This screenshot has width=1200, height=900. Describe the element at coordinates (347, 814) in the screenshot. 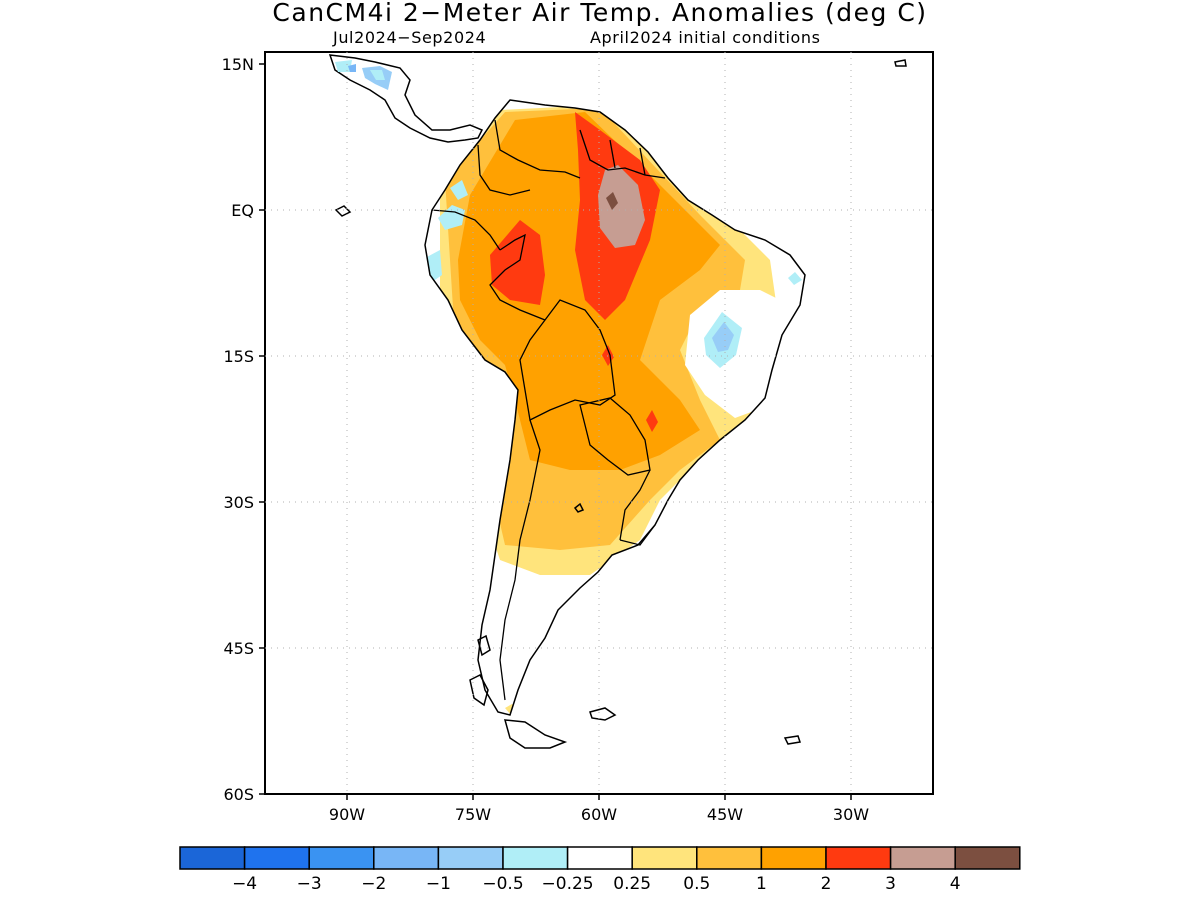

I see `lon-label-90w: 90W` at that location.